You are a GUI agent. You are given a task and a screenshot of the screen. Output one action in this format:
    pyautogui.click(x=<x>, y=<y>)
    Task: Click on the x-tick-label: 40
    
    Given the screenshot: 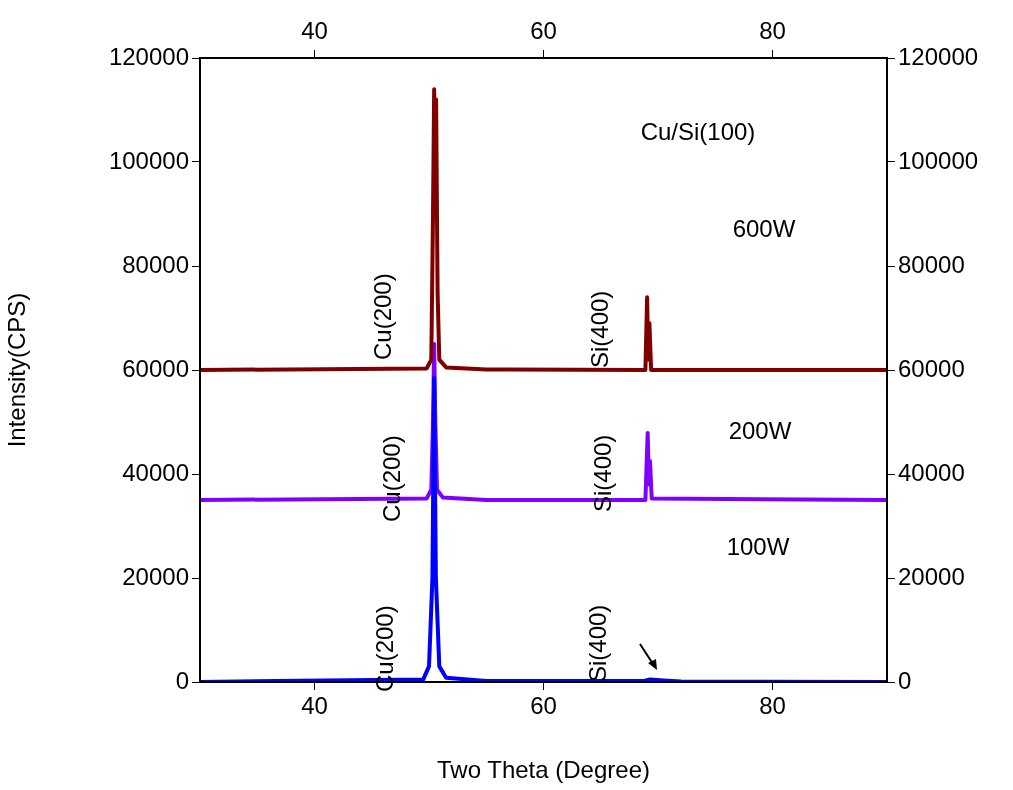 What is the action you would take?
    pyautogui.click(x=314, y=706)
    